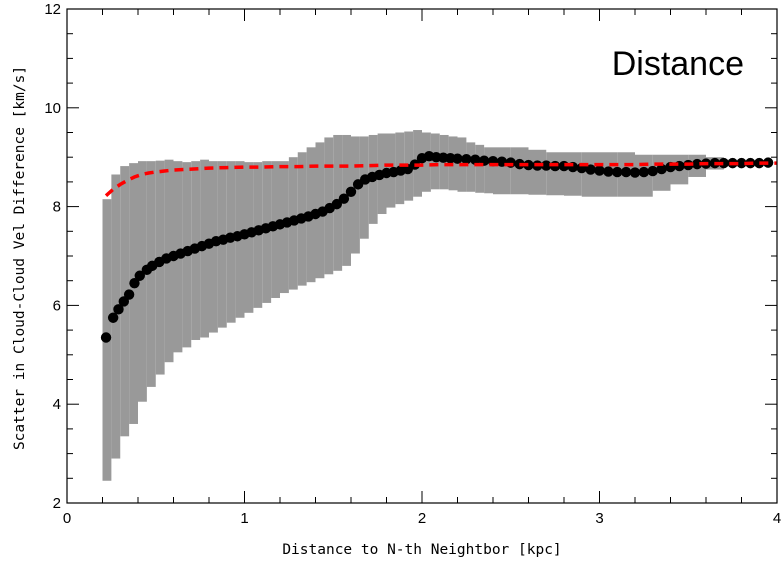 Image resolution: width=782 pixels, height=567 pixels. What do you see at coordinates (57, 305) in the screenshot?
I see `y-tick-label: 6` at bounding box center [57, 305].